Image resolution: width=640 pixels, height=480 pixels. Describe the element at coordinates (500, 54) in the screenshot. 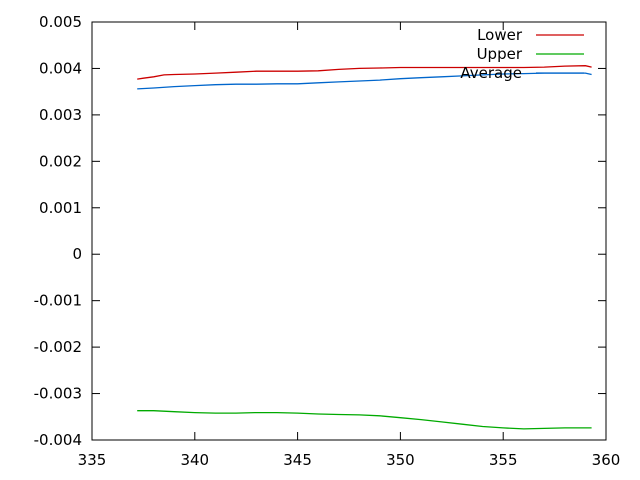

I see `legend-label-upper: Upper` at that location.